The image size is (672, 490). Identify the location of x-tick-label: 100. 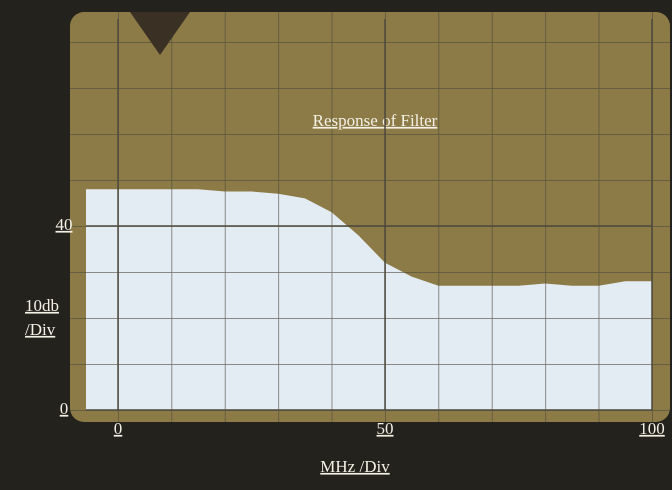
(652, 428).